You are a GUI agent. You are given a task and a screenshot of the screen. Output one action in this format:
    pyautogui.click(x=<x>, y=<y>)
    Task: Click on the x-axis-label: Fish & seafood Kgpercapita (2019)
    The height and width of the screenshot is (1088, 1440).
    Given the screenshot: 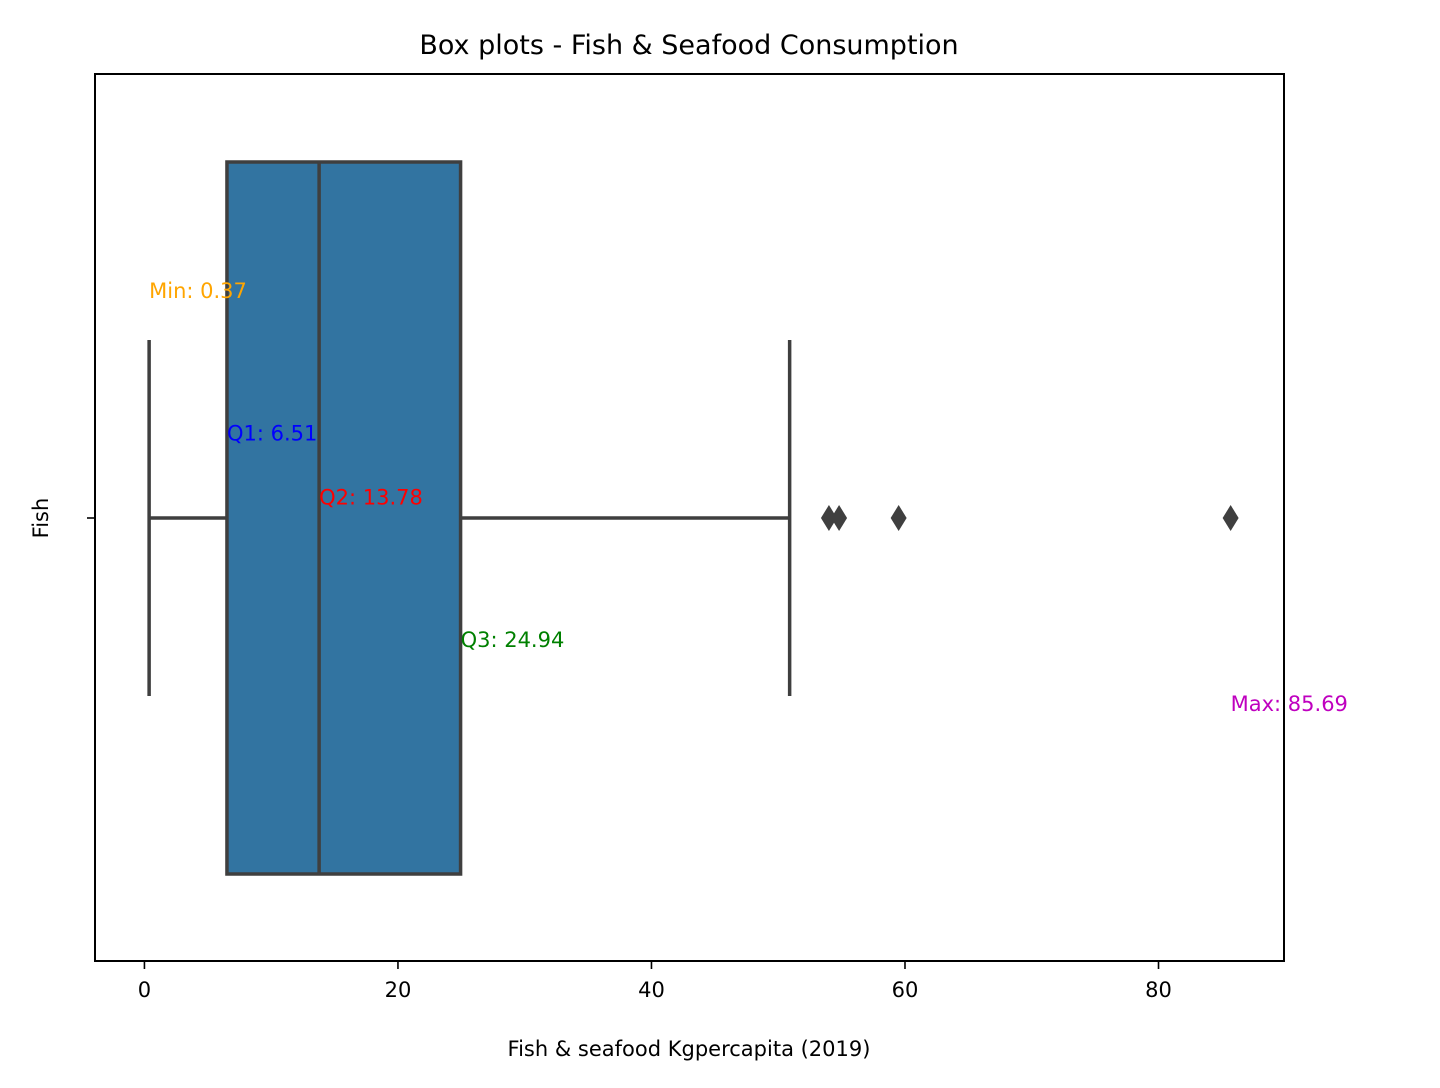 What is the action you would take?
    pyautogui.click(x=689, y=1049)
    